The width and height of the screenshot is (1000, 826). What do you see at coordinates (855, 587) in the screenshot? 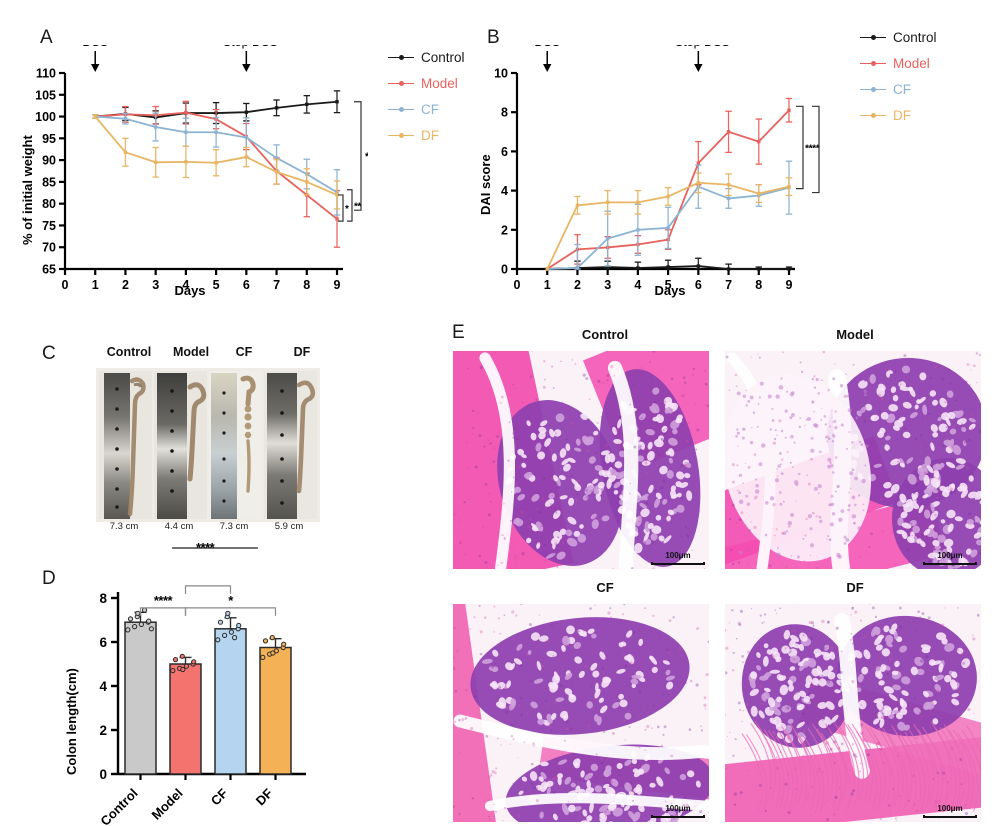
I see `panel-e-title-df: DF` at bounding box center [855, 587].